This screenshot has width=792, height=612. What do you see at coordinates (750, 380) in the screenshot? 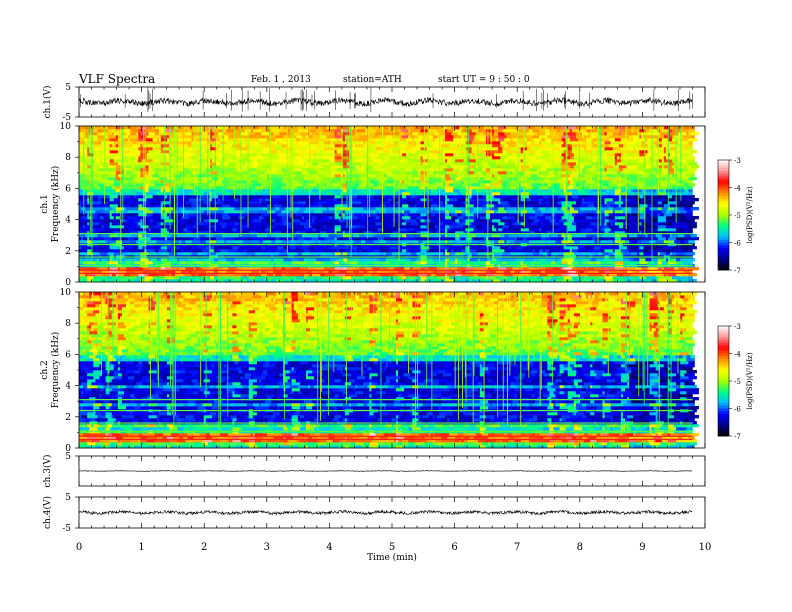
I see `ch2-spectrogram-colorbar-label: log(PSD)(V²/Hz)` at bounding box center [750, 380].